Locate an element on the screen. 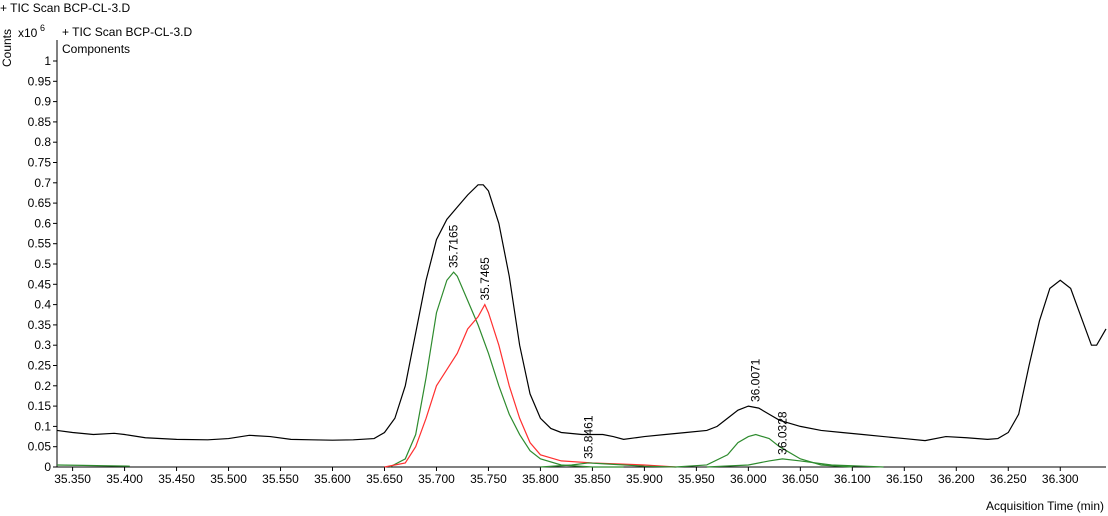 The height and width of the screenshot is (516, 1108). x-tick-label: 35.850 is located at coordinates (592, 479).